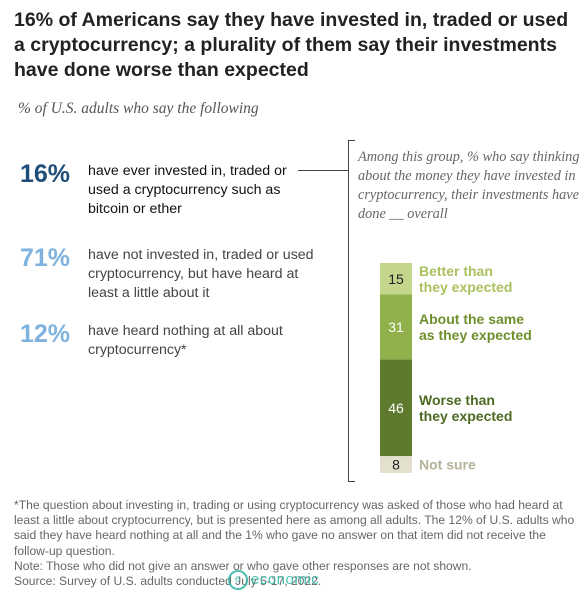 Image resolution: width=586 pixels, height=597 pixels. Describe the element at coordinates (351, 481) in the screenshot. I see `bracket-bottom-tick` at that location.